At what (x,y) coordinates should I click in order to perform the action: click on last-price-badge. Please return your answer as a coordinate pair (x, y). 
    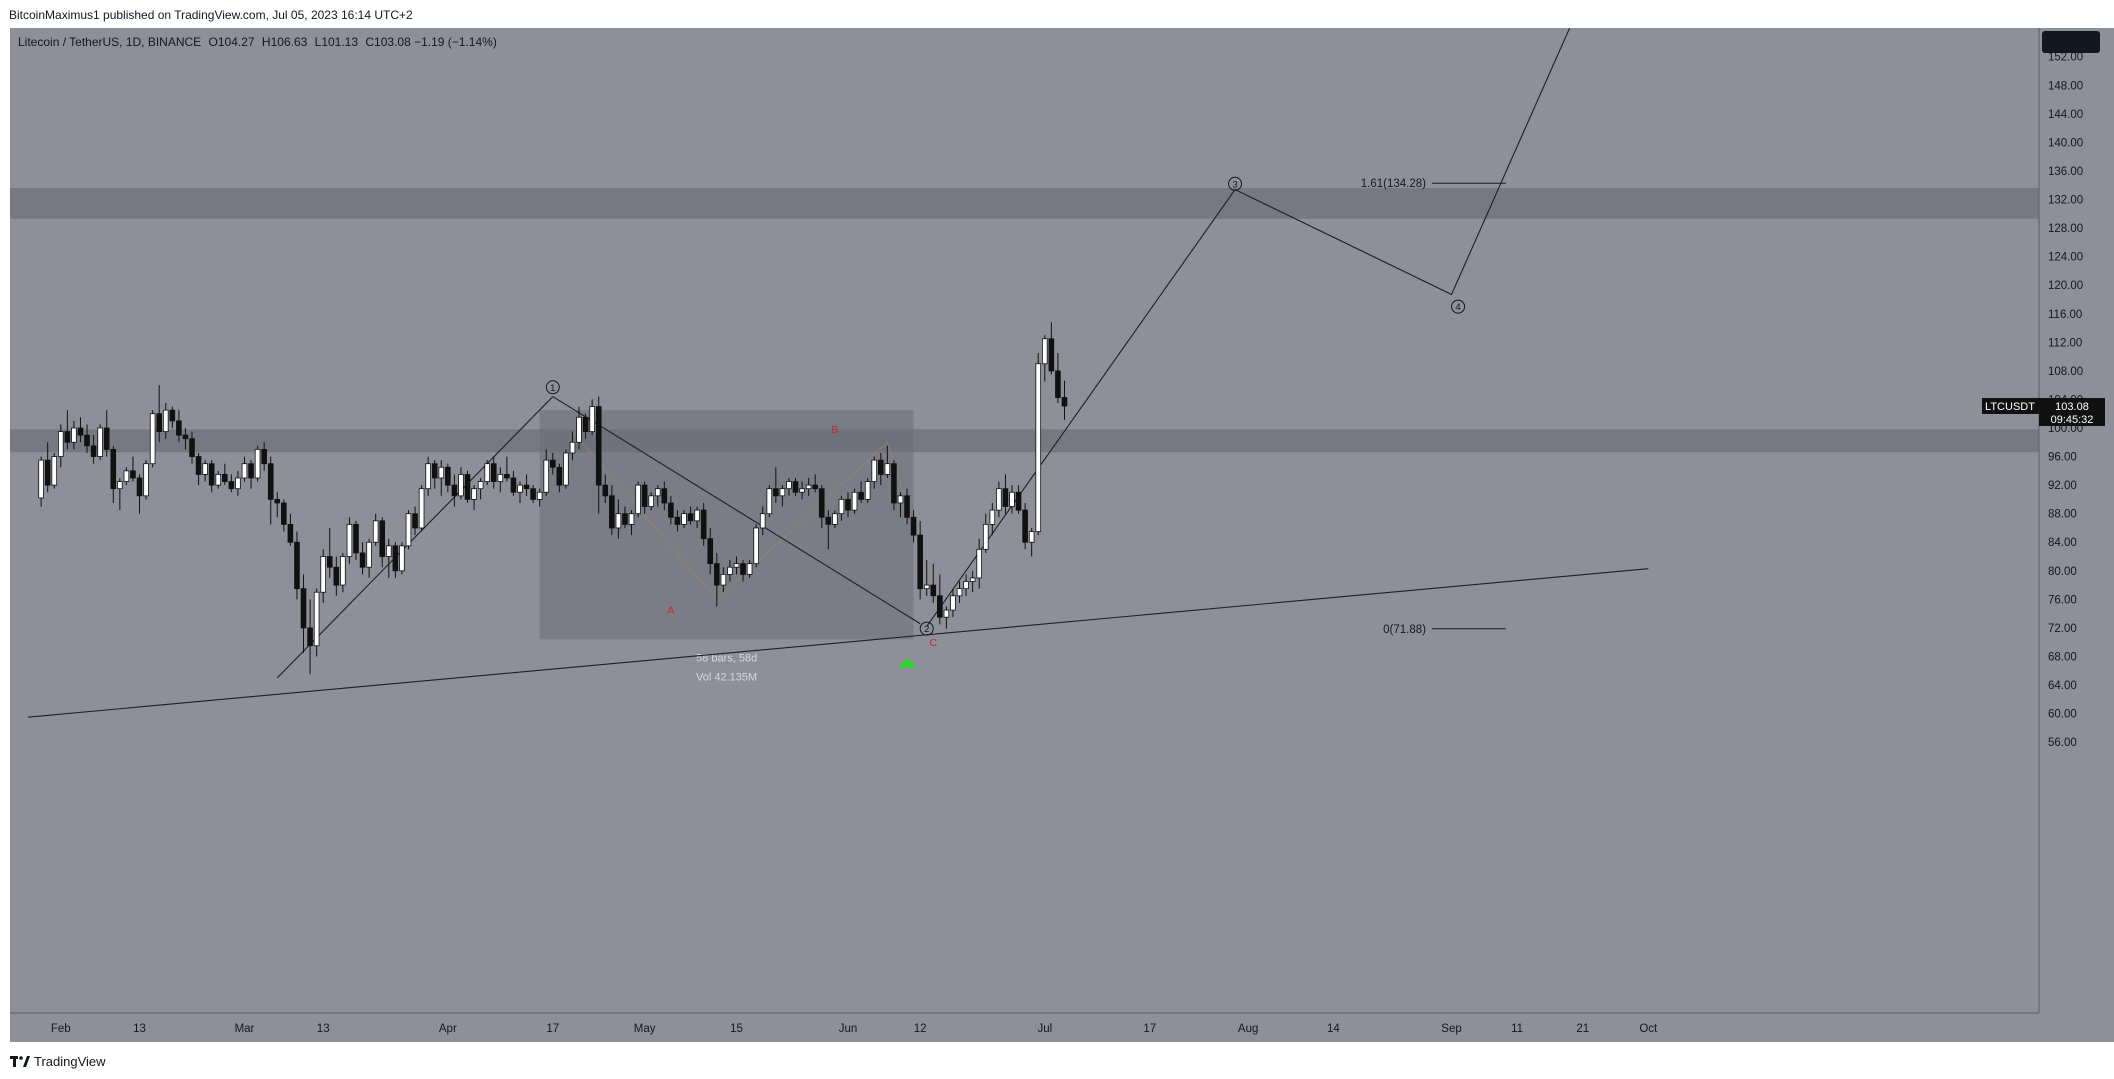
    Looking at the image, I should click on (2072, 412).